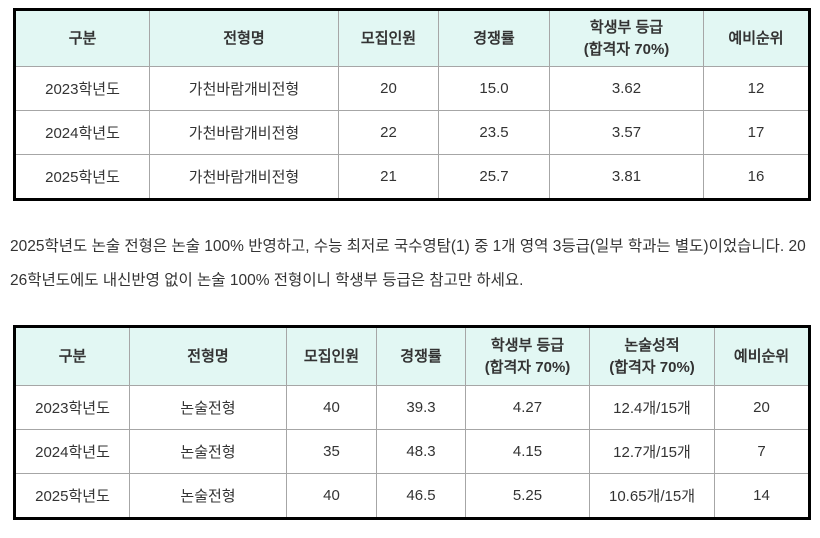  I want to click on table-row: 2024학년도 가천바람개비전형 22 23.5 3.57 17, so click(412, 132).